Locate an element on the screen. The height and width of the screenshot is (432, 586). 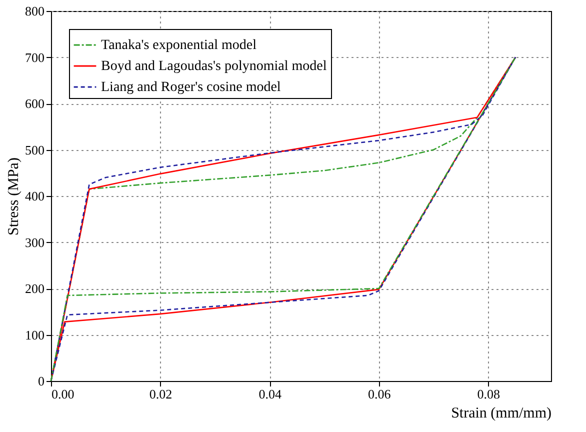
y-tick-label: 500 is located at coordinates (34, 150).